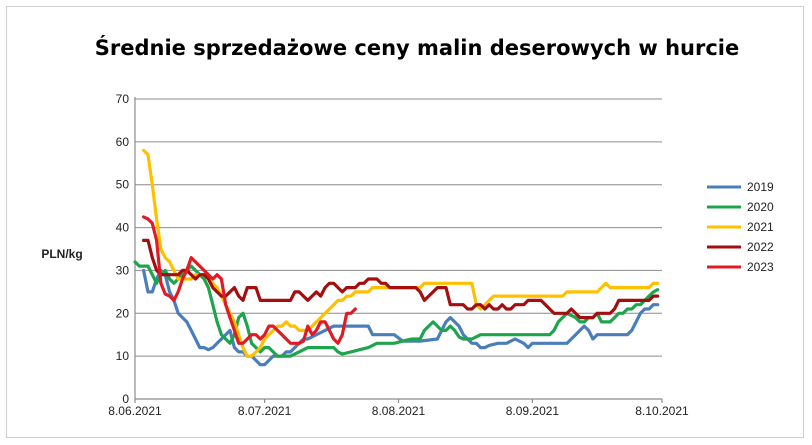 Image resolution: width=812 pixels, height=445 pixels. What do you see at coordinates (123, 99) in the screenshot?
I see `y-tick-label: 70` at bounding box center [123, 99].